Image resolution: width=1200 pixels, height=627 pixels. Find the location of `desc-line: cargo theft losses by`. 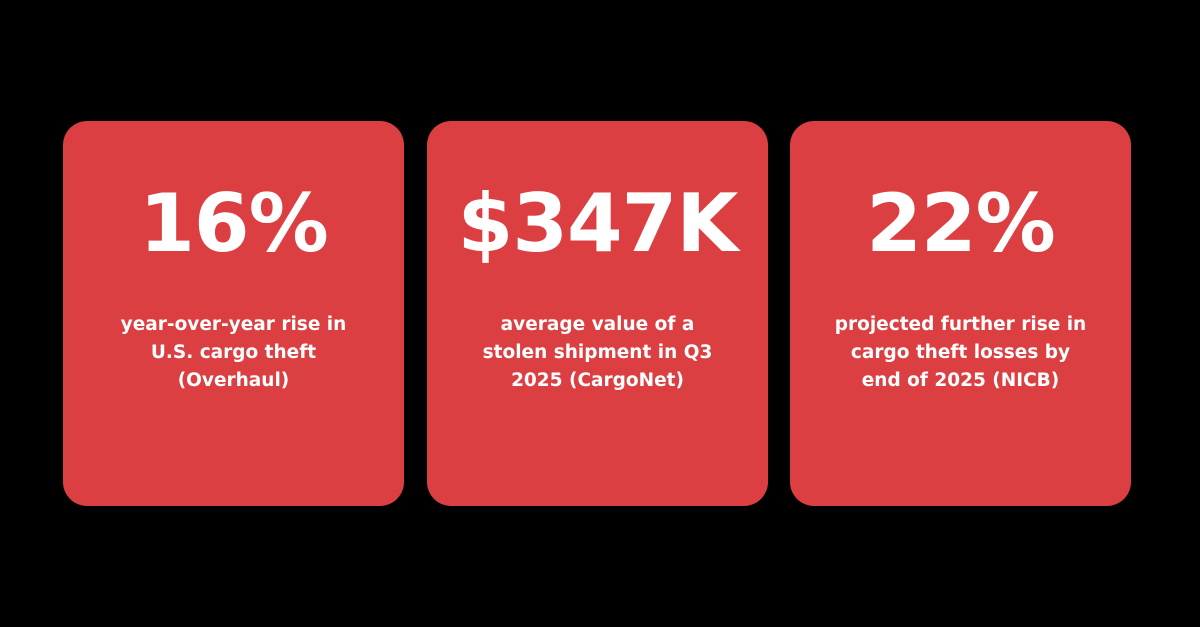

desc-line: cargo theft losses by is located at coordinates (960, 352).